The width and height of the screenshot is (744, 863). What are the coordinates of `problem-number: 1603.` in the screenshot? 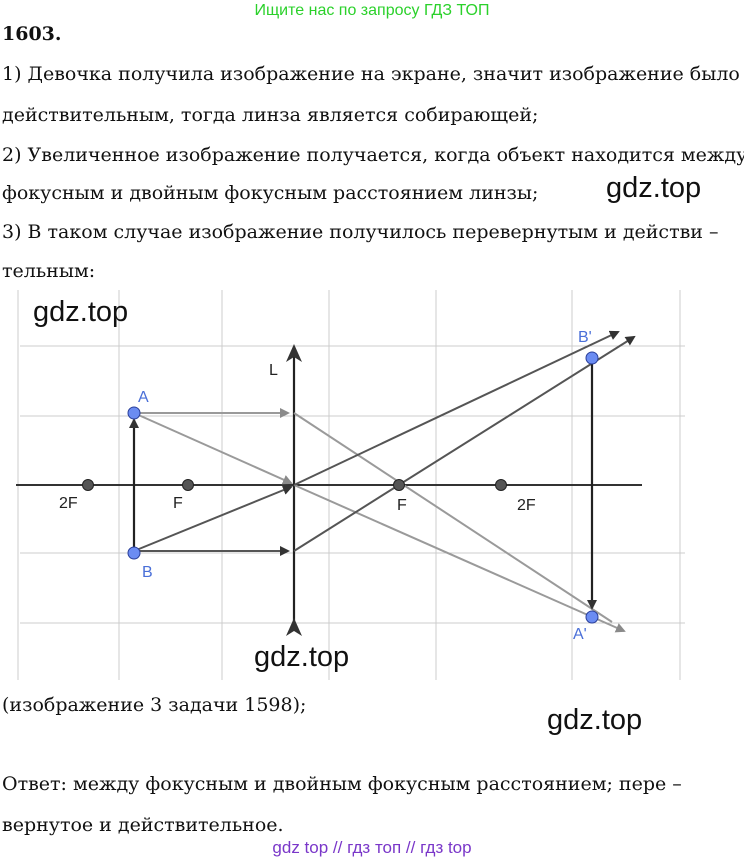 It's located at (32, 34).